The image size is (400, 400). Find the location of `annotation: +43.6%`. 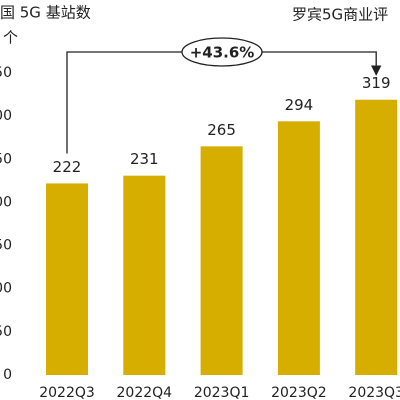

annotation: +43.6% is located at coordinates (222, 53).